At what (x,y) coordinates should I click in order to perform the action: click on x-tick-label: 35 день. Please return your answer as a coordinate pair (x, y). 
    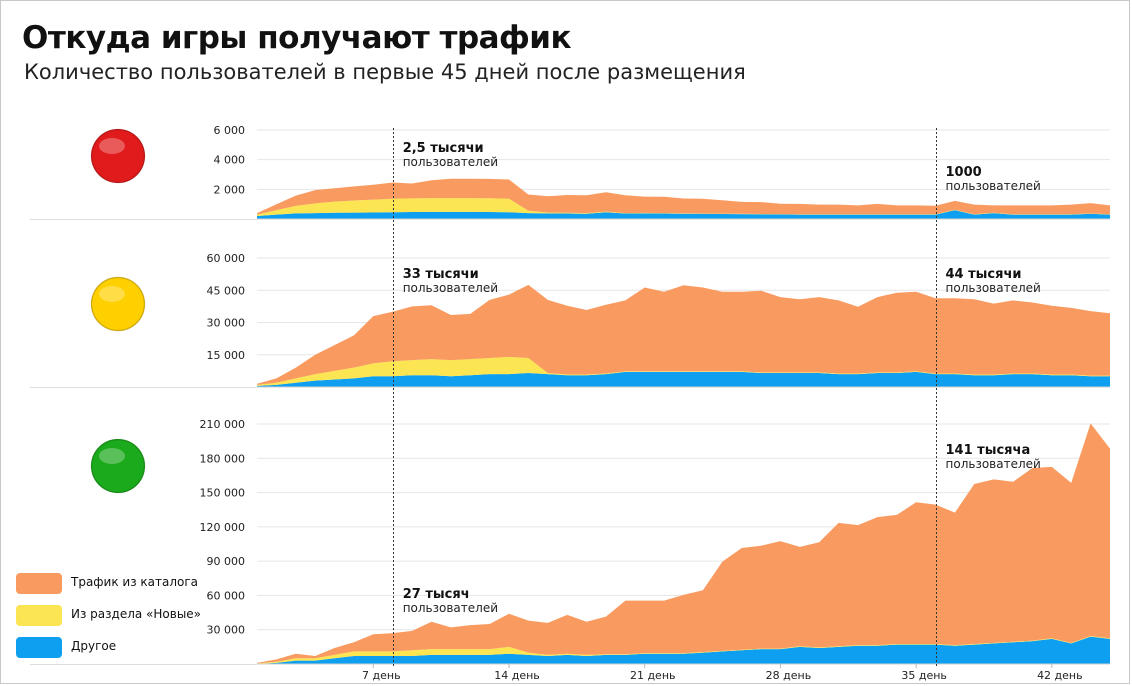
    Looking at the image, I should click on (924, 675).